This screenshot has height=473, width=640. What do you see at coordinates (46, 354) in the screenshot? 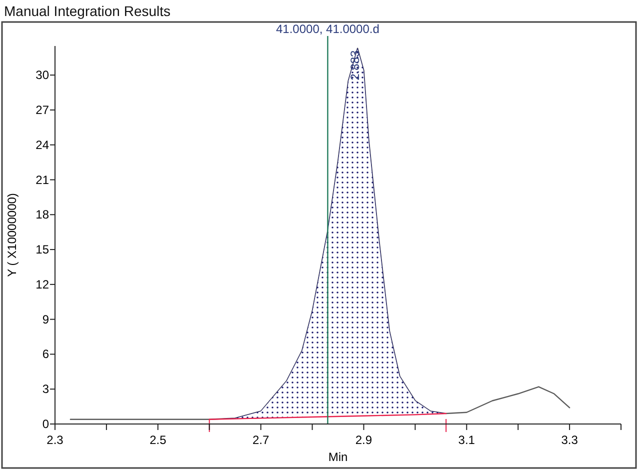
I see `y-tick-label: 6` at bounding box center [46, 354].